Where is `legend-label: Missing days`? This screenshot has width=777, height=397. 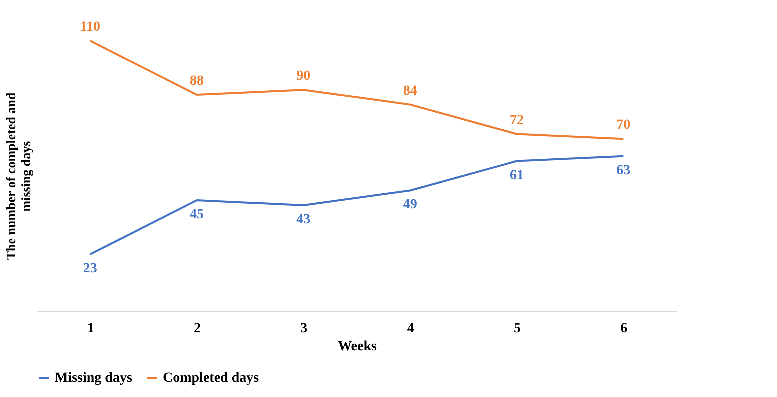
legend-label: Missing days is located at coordinates (94, 378).